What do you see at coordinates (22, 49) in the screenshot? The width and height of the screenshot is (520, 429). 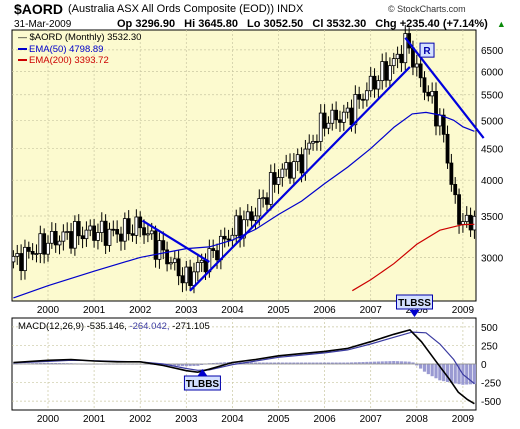 I see `ema50-swatch` at bounding box center [22, 49].